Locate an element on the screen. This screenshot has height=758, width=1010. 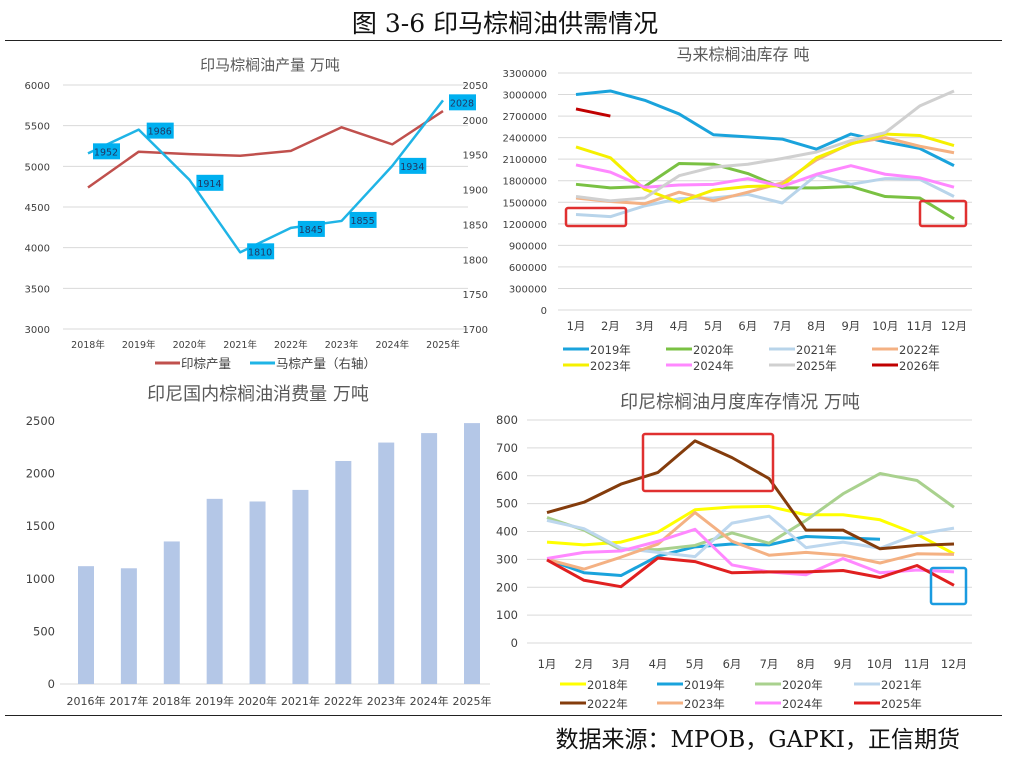
y2-tick-label: 2000 is located at coordinates (475, 121).